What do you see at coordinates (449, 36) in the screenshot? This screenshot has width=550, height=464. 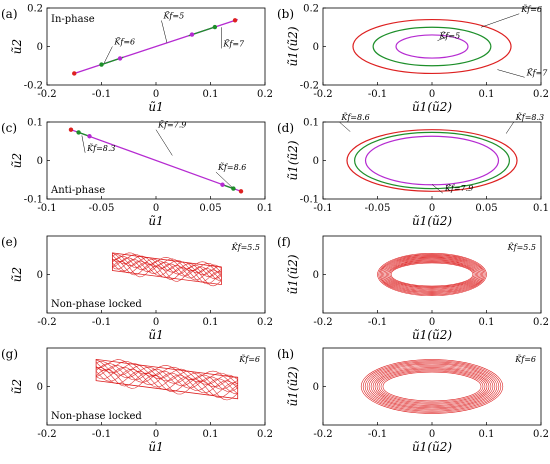 I see `annotation-label: K̃f=5` at bounding box center [449, 36].